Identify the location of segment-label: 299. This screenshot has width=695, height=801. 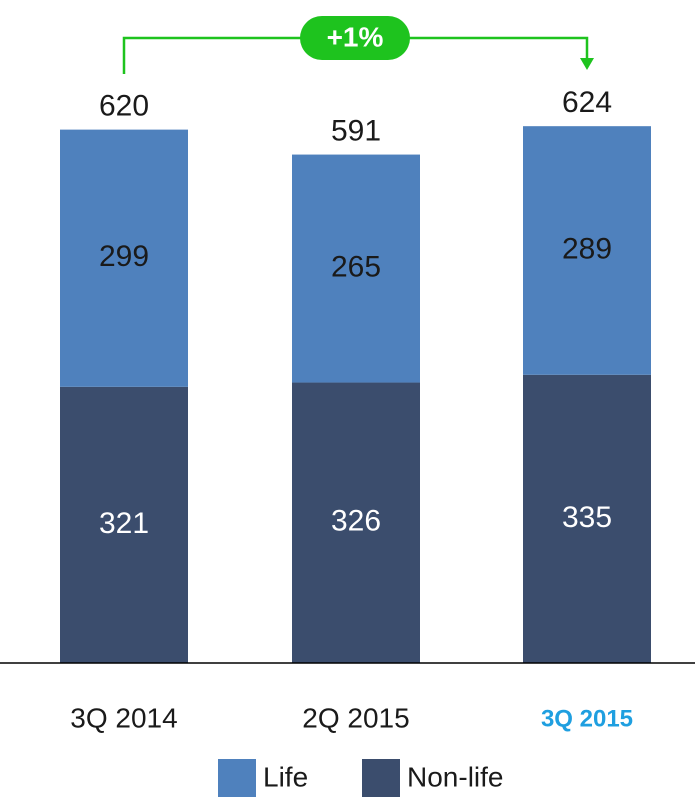
(124, 256).